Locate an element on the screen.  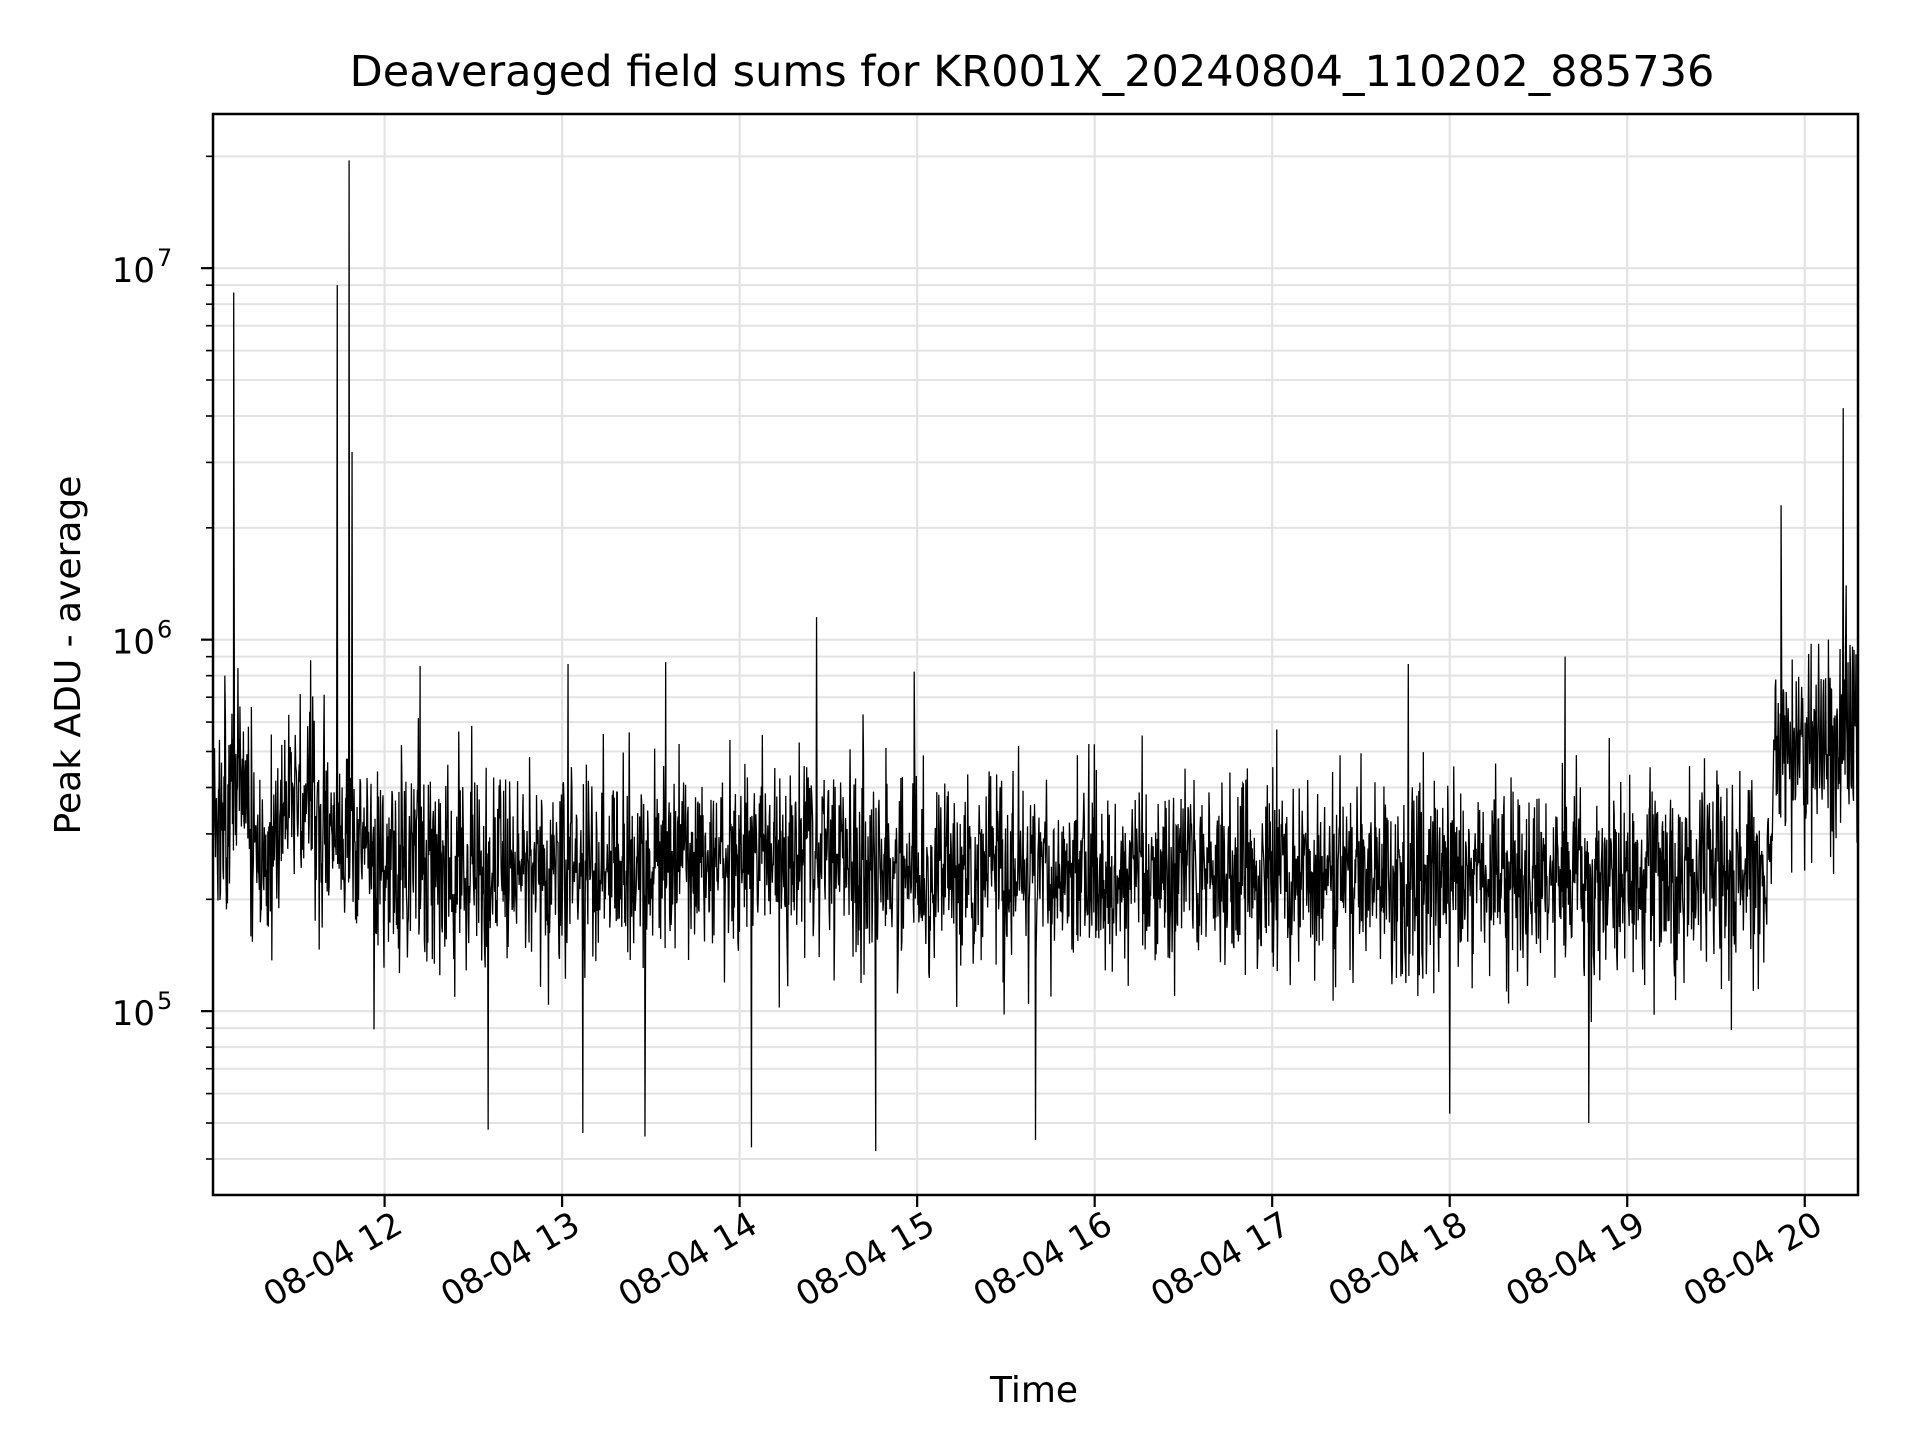
y-axis-label: Peak ADU - average is located at coordinates (68, 655).